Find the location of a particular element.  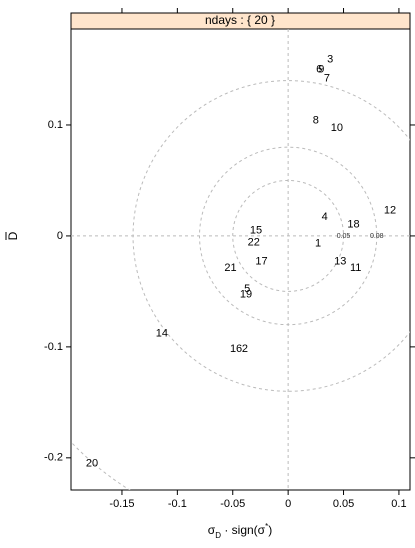

point-label: 11 is located at coordinates (355, 268).